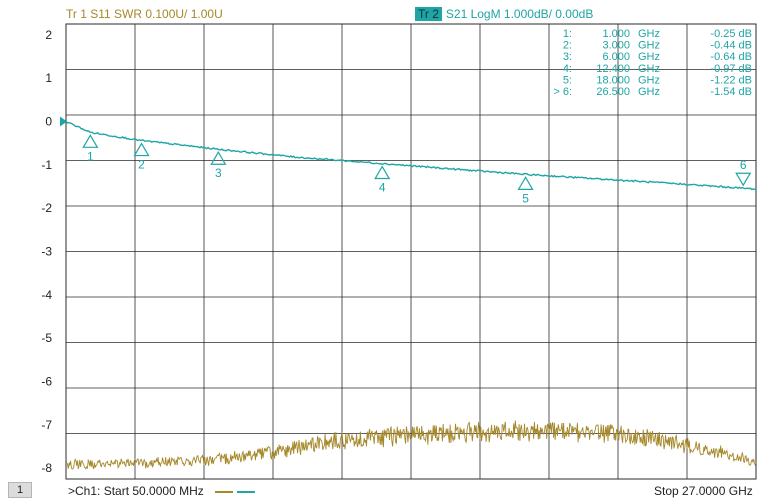 This screenshot has width=758, height=500. I want to click on reference-position-arrow, so click(63, 121).